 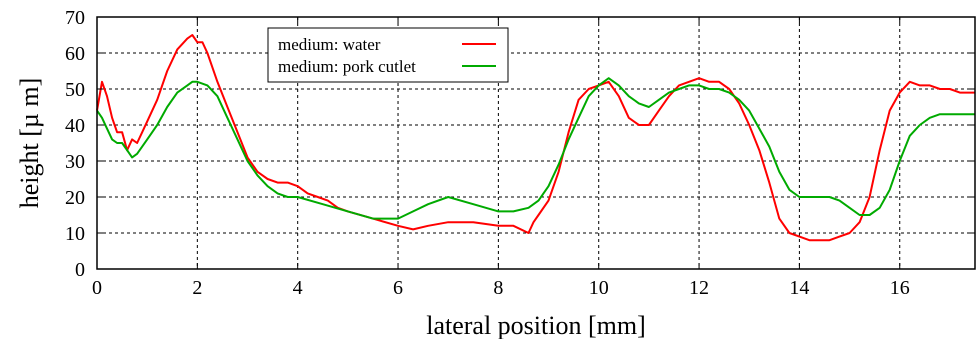 I want to click on legend-box, so click(x=388, y=55).